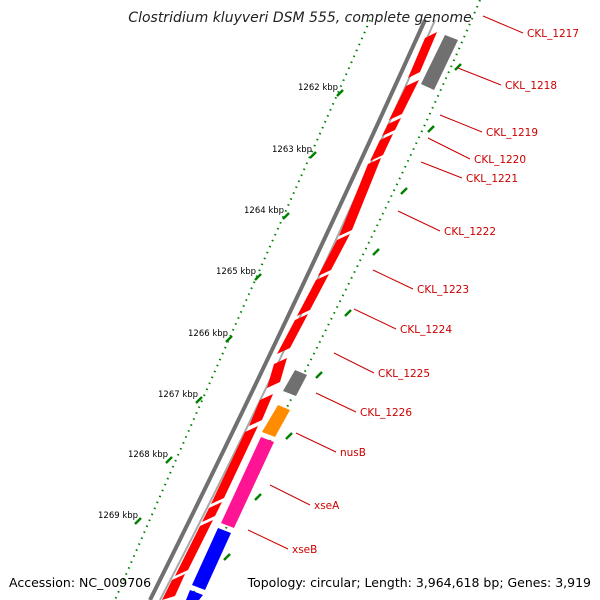 This screenshot has width=600, height=600. I want to click on accession-info: Accession: NC_009706, so click(80, 582).